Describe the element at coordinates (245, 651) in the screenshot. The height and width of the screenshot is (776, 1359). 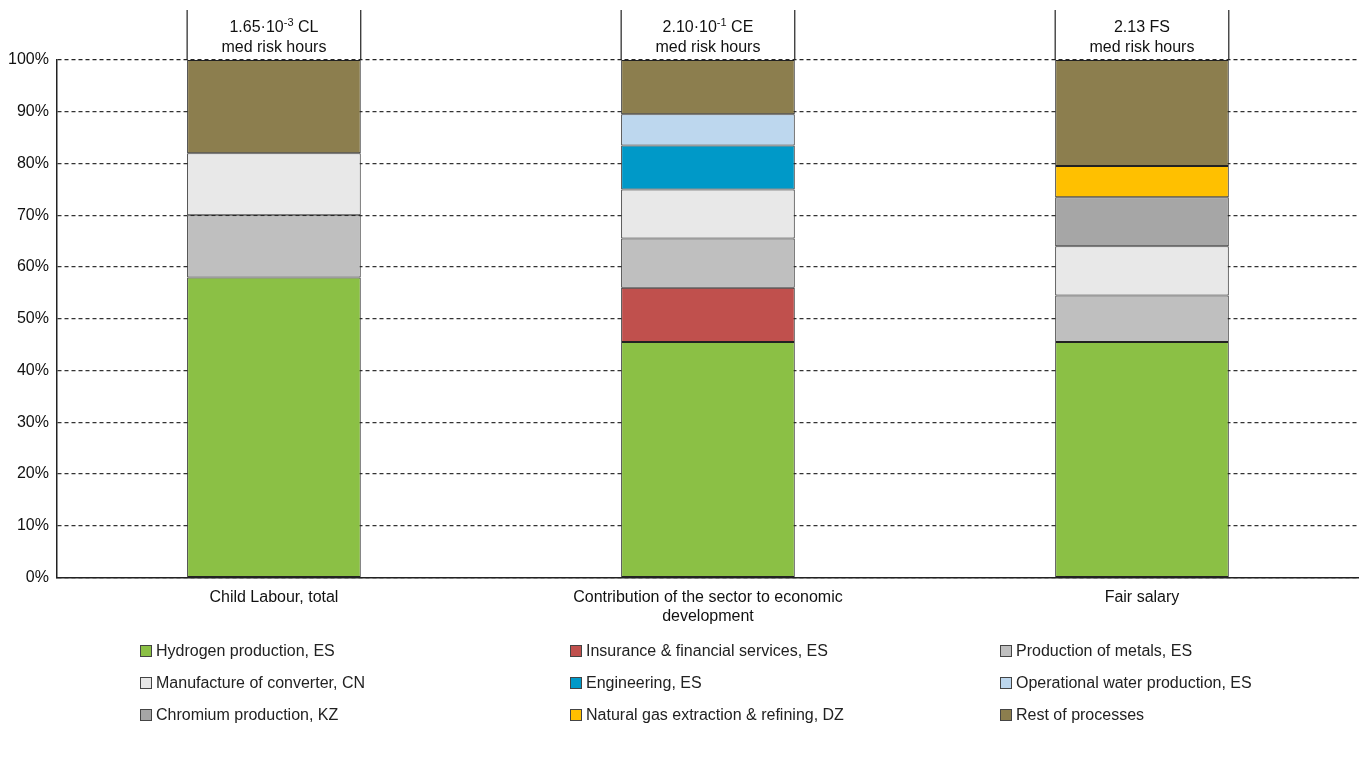
I see `legend-label: Hydrogen production, ES` at that location.